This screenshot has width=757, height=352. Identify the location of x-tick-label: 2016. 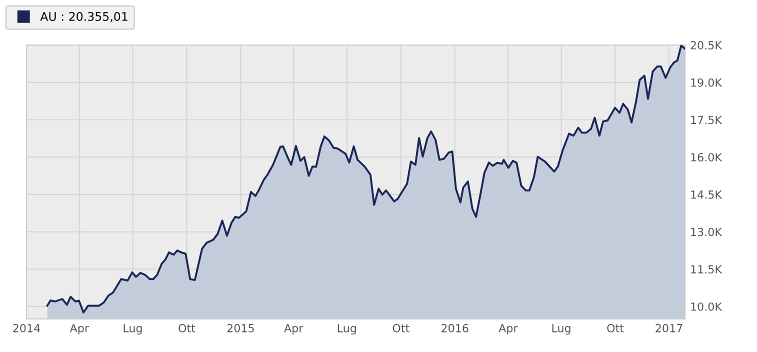
(455, 328).